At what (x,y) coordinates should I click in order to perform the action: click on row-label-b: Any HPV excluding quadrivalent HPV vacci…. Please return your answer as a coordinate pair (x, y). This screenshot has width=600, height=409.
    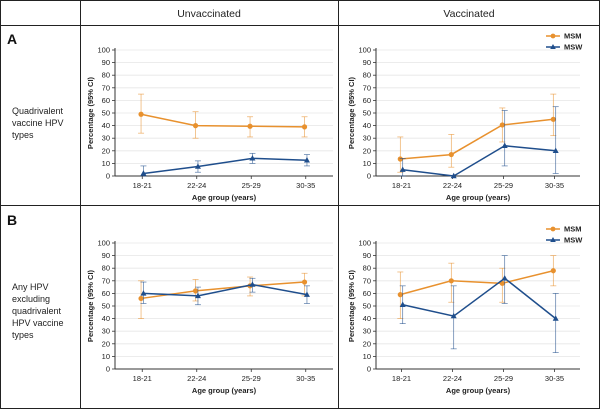
    Looking at the image, I should click on (38, 311).